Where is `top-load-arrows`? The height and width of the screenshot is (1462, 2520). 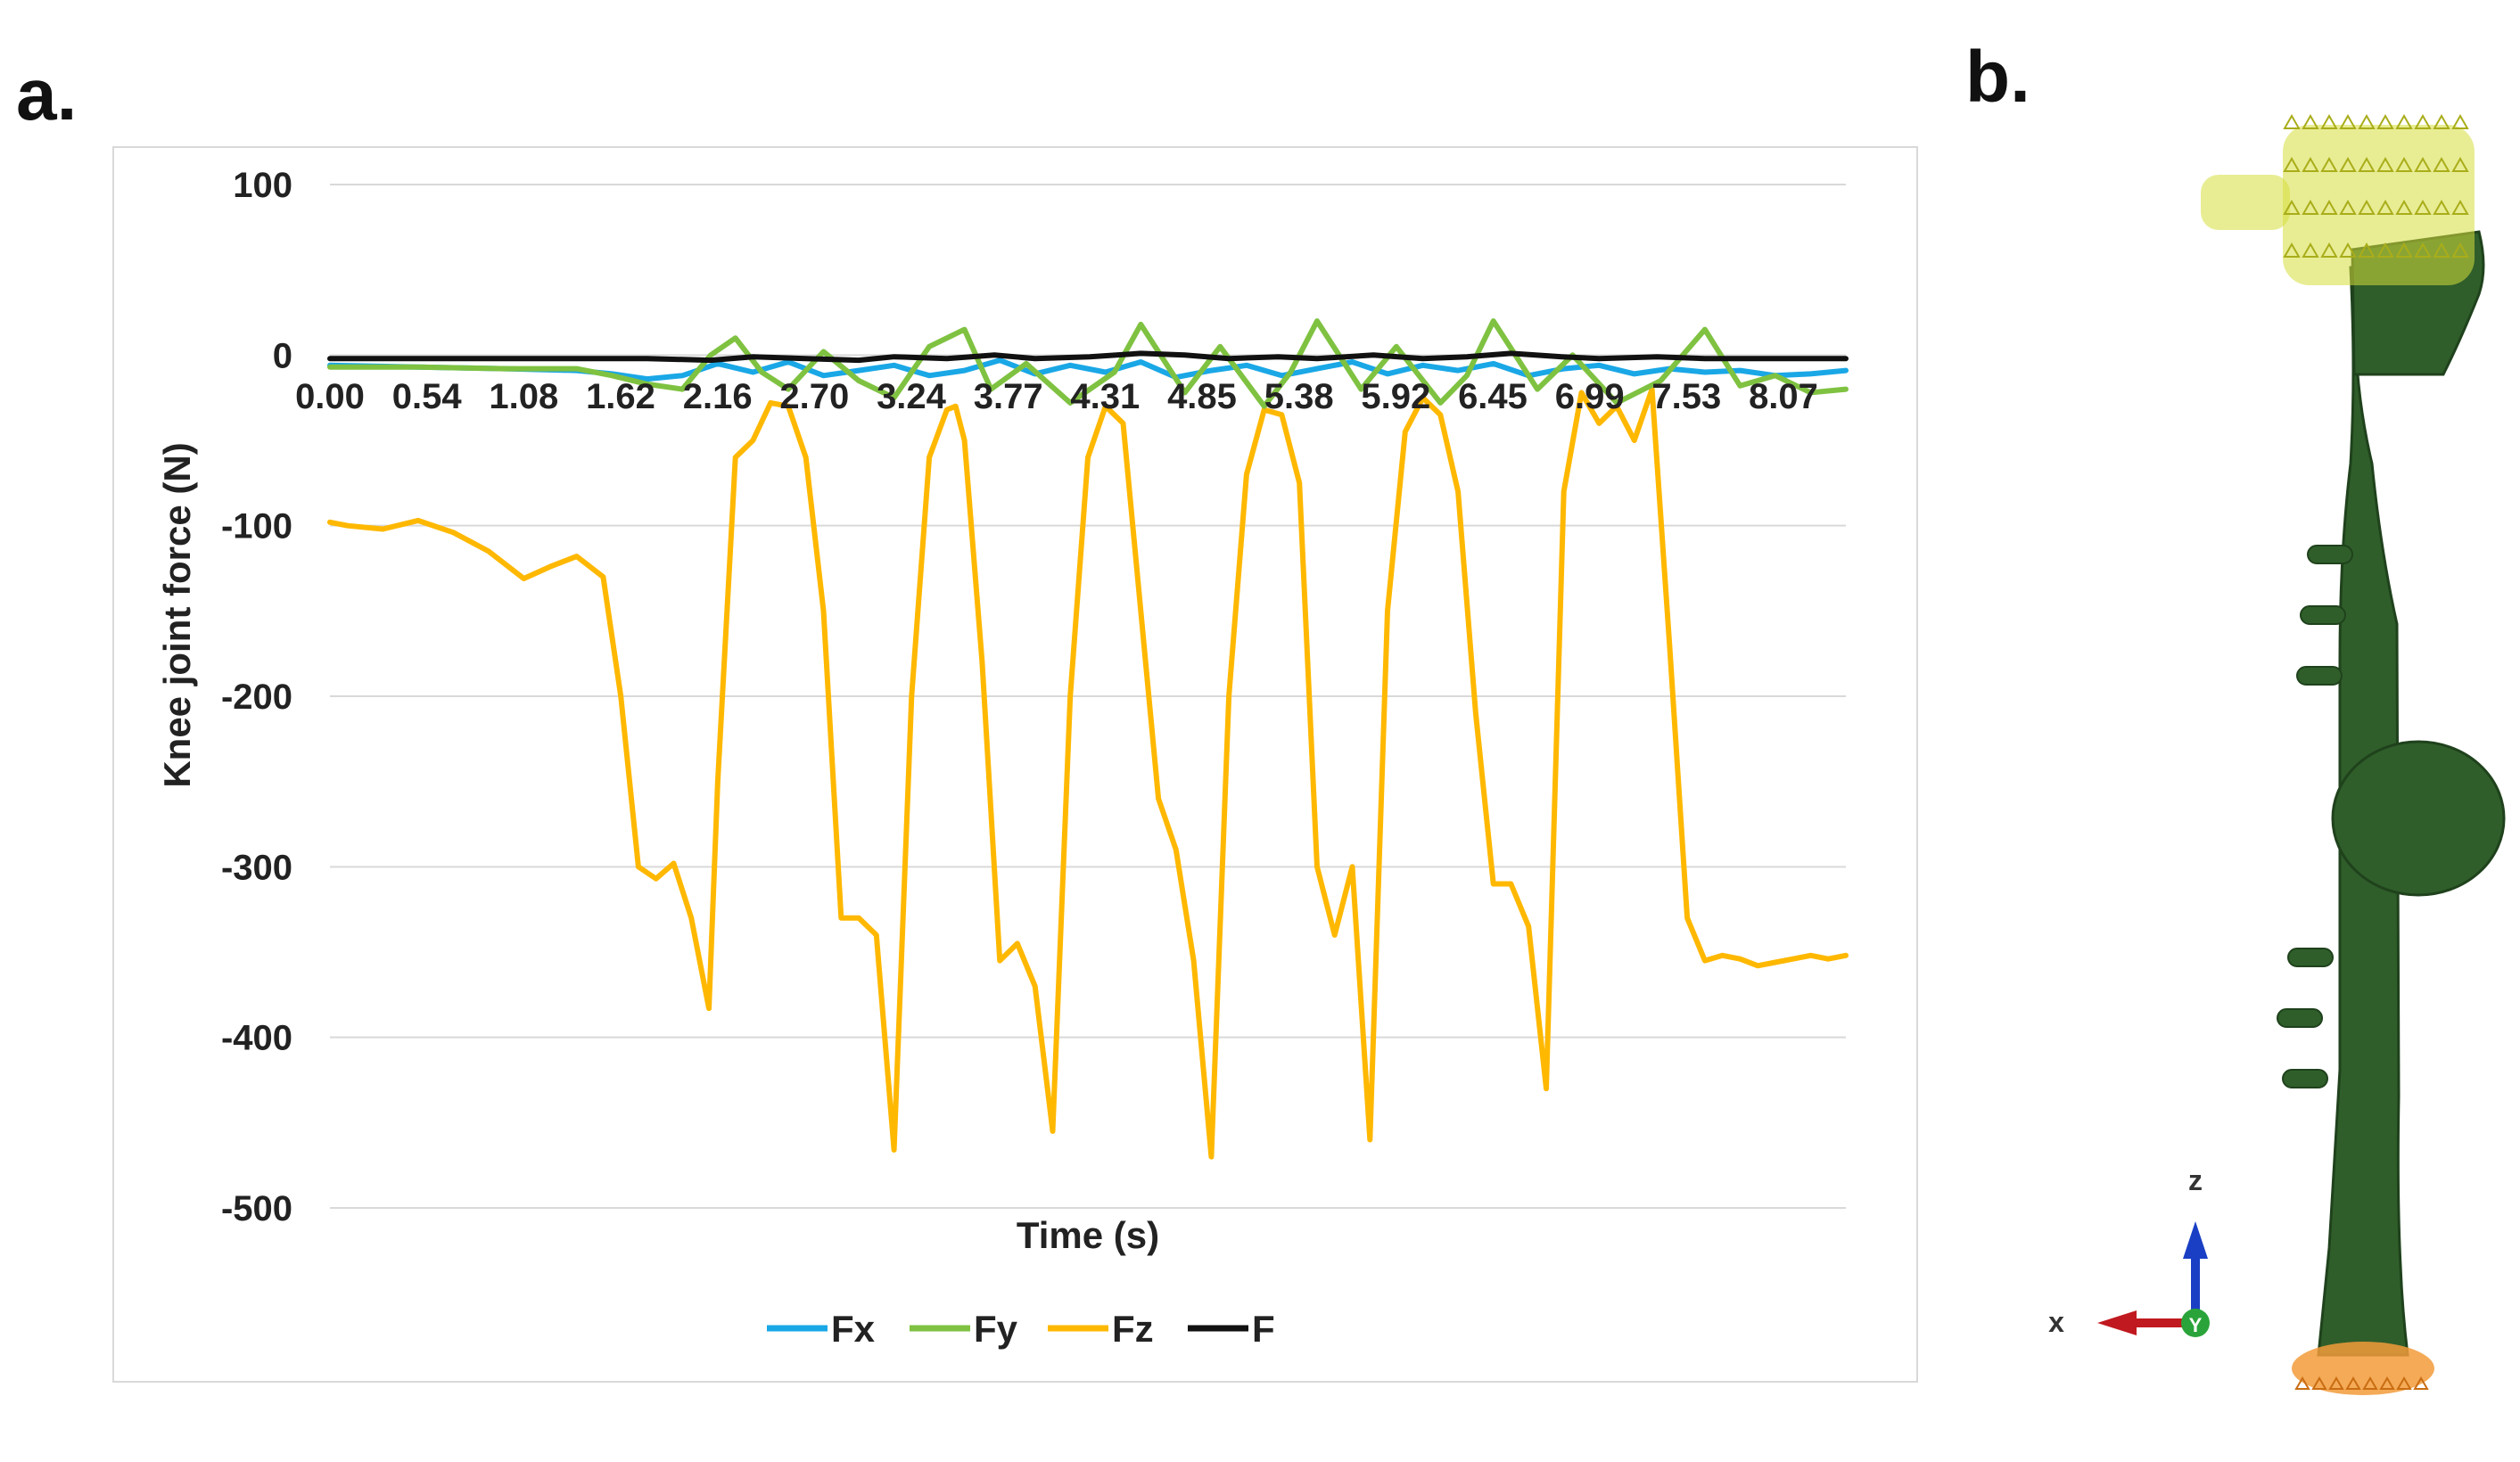 top-load-arrows is located at coordinates (2338, 199).